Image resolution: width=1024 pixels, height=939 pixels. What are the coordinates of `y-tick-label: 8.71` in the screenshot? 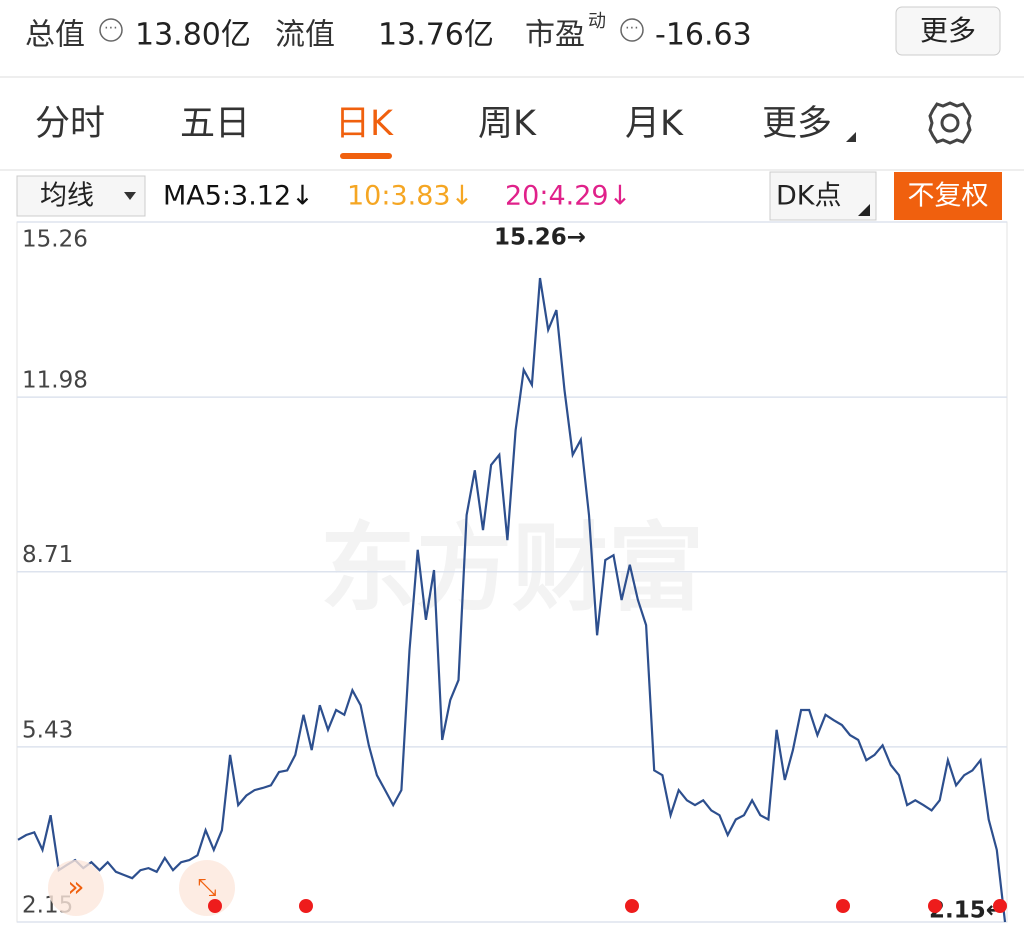 It's located at (47, 555).